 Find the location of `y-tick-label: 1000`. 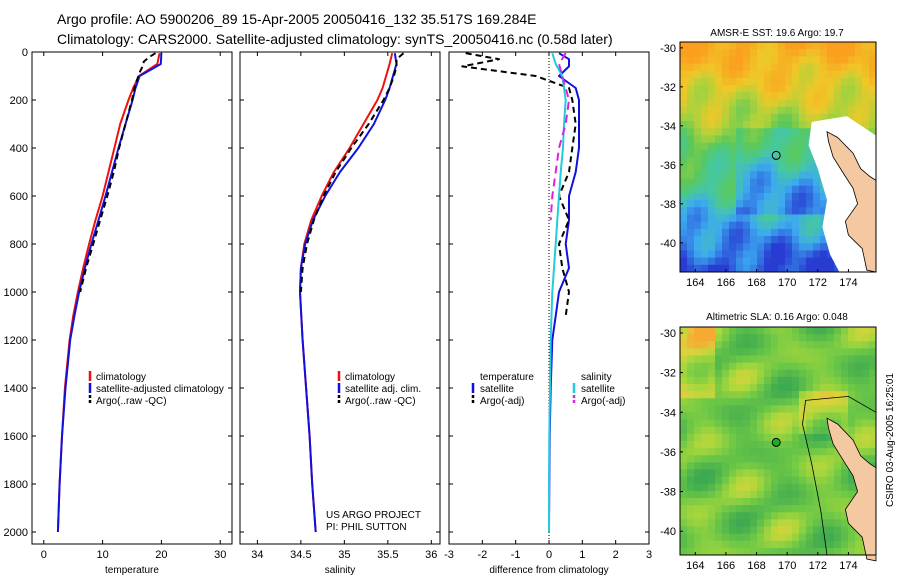

y-tick-label: 1000 is located at coordinates (16, 293).